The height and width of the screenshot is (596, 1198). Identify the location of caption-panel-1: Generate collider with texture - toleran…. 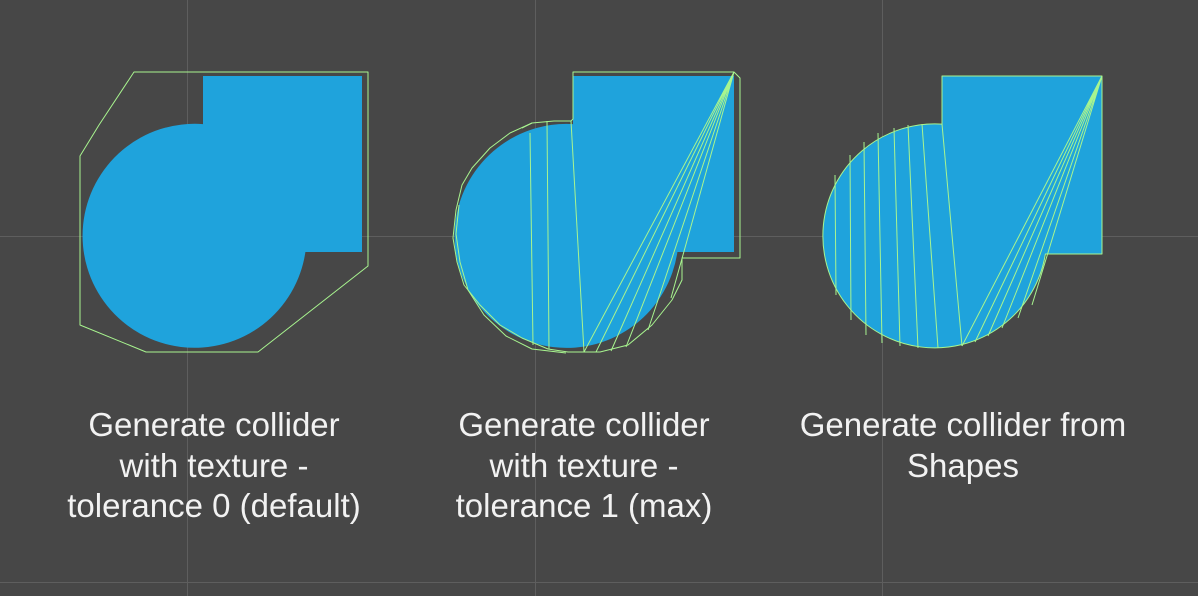
(214, 466).